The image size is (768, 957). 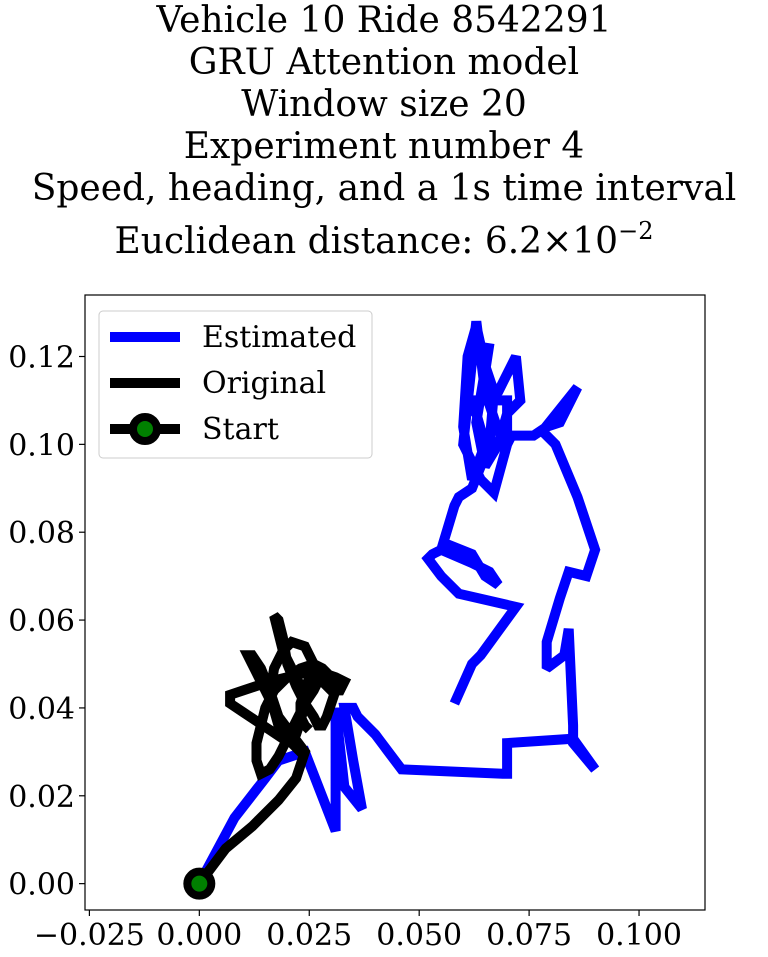 What do you see at coordinates (513, 241) in the screenshot?
I see `distance-mantissa: 6.2` at bounding box center [513, 241].